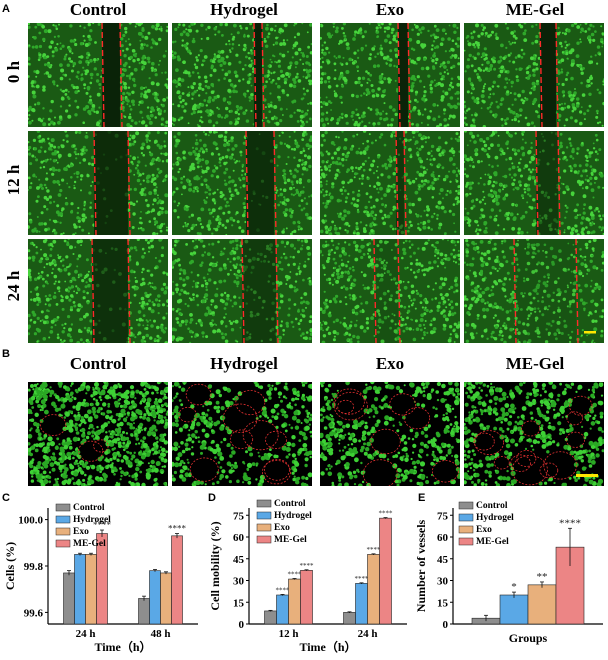 The height and width of the screenshot is (660, 608). What do you see at coordinates (98, 434) in the screenshot?
I see `tube-micrograph-control` at bounding box center [98, 434].